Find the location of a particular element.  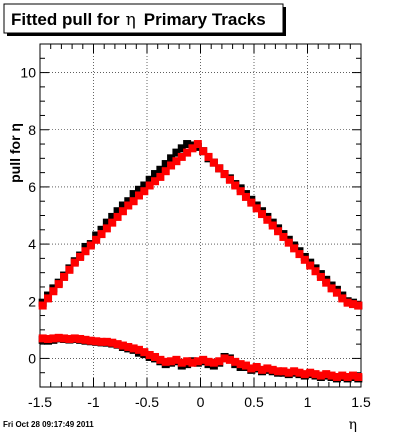

x-tick-label: -0.5 is located at coordinates (147, 402).